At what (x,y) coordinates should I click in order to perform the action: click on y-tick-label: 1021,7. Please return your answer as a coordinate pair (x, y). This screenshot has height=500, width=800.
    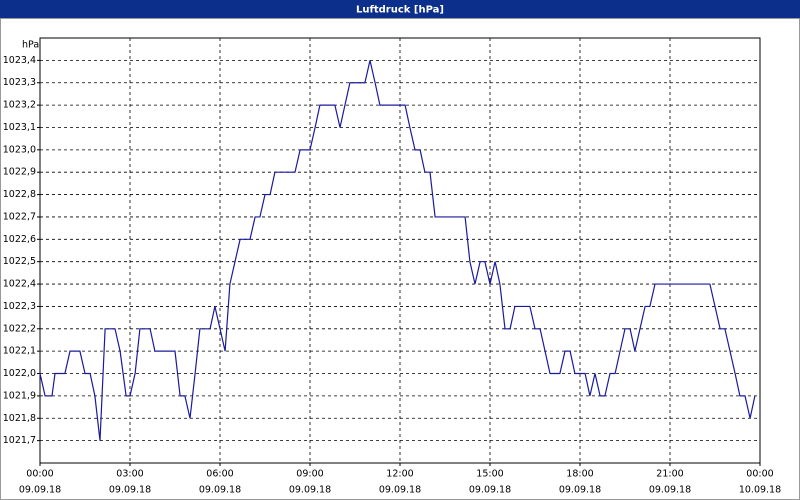
    Looking at the image, I should click on (19, 440).